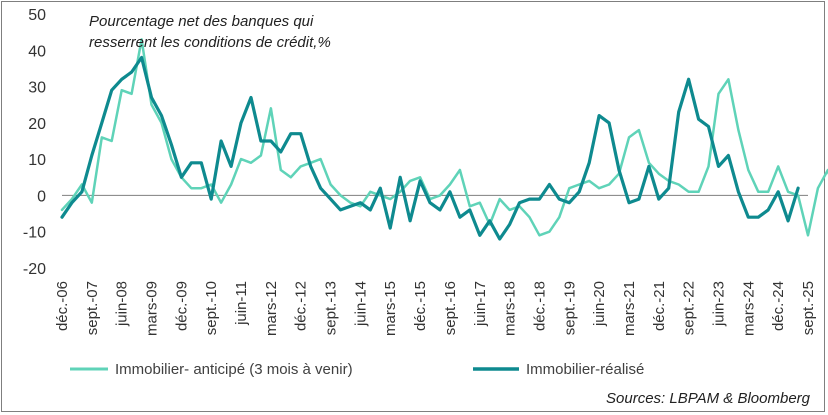 The image size is (828, 415). What do you see at coordinates (360, 304) in the screenshot?
I see `x-tick-label: juin-14` at bounding box center [360, 304].